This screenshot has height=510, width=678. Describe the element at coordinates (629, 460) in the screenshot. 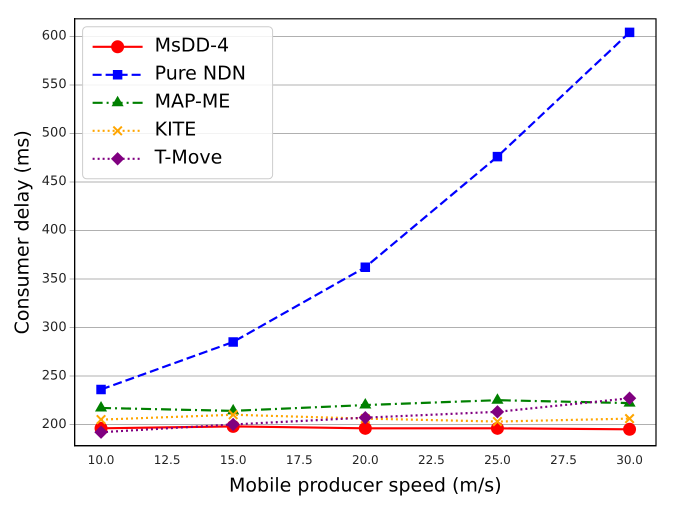

I see `x-tick-label: 30.0` at that location.